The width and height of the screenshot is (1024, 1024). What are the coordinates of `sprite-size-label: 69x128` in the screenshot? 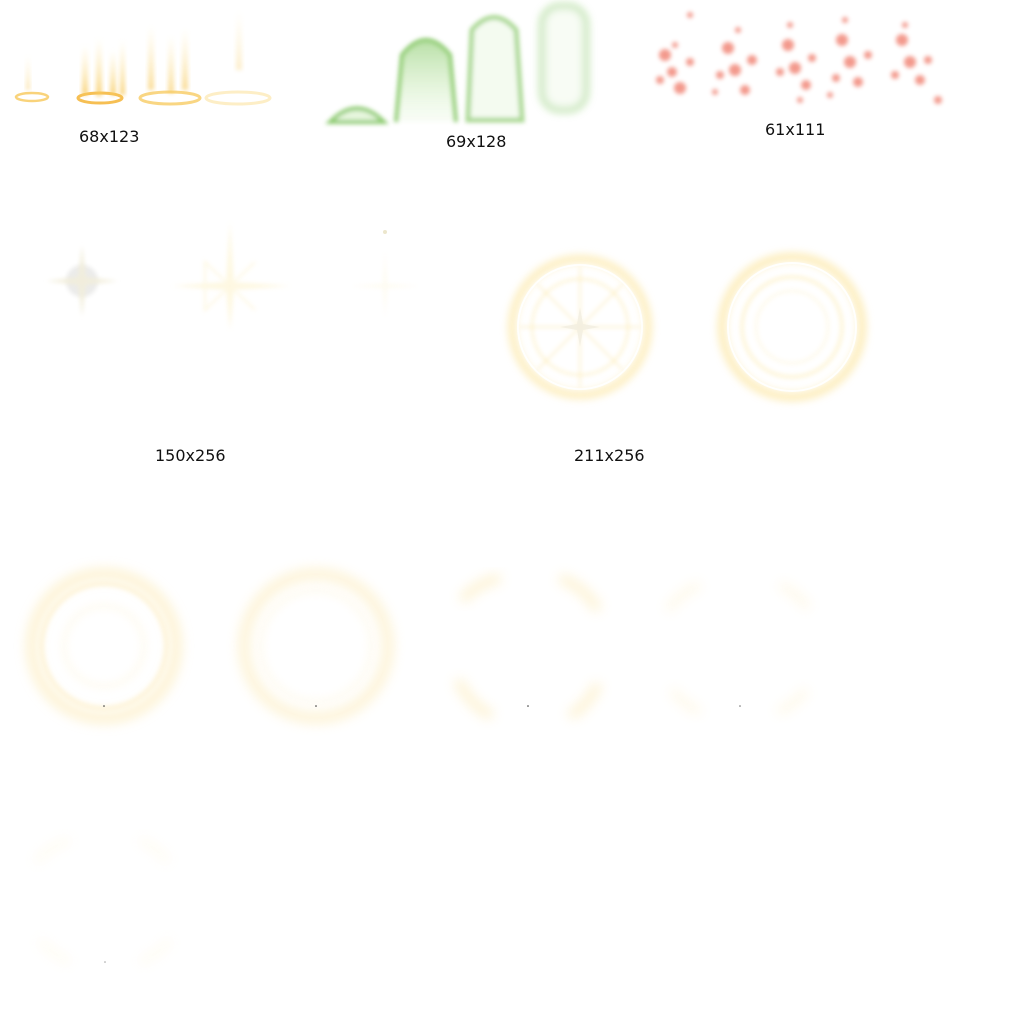 It's located at (476, 141).